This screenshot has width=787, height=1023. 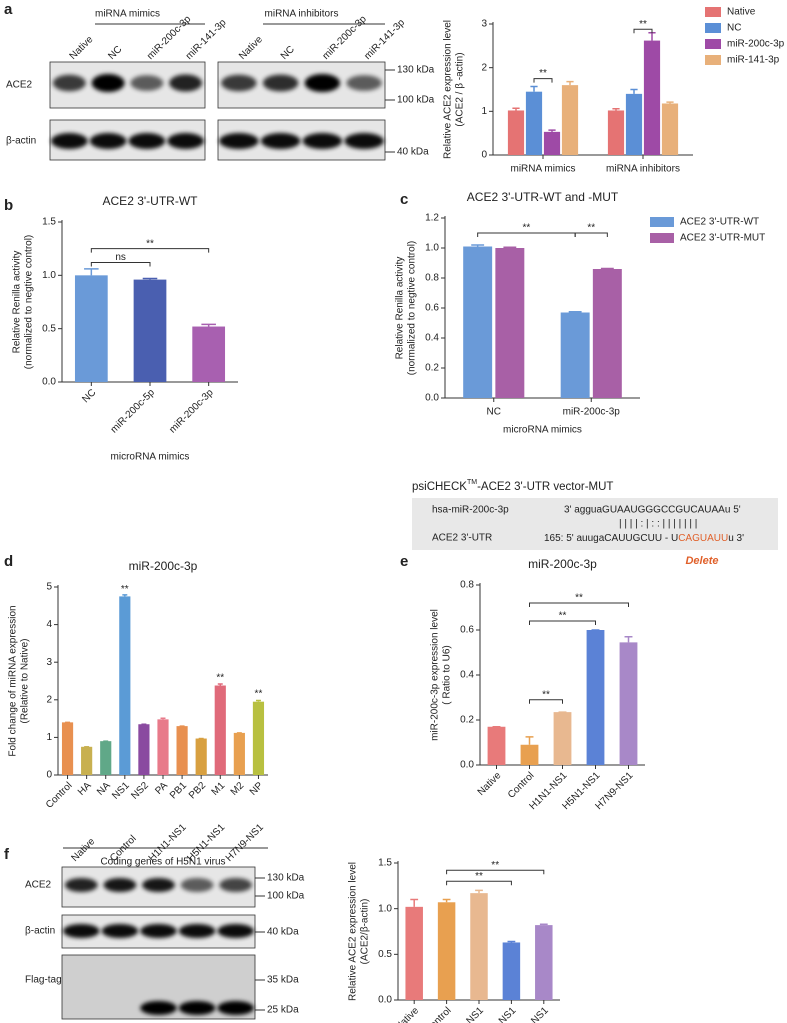 What do you see at coordinates (140, 791) in the screenshot?
I see `x-tick-label: NS2` at bounding box center [140, 791].